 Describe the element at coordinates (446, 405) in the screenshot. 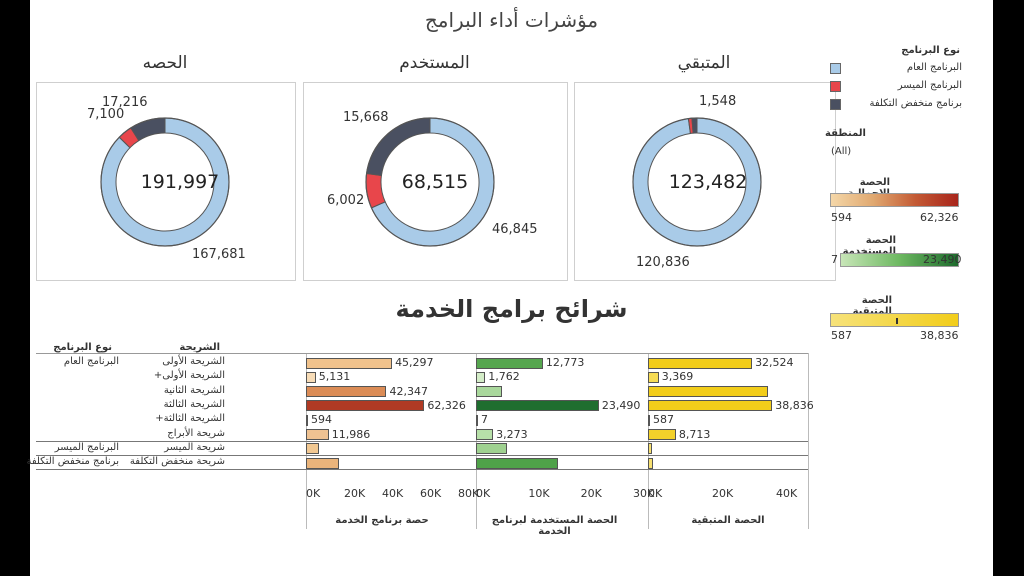

I see `bar-label-total: 62,326` at that location.